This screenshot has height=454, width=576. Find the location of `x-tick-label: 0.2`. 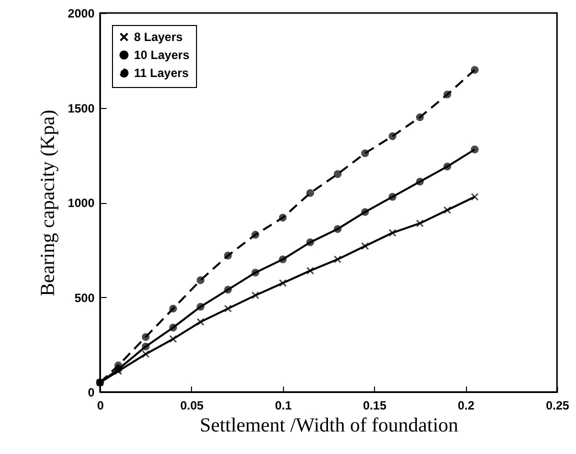

x-tick-label: 0.2 is located at coordinates (466, 405).